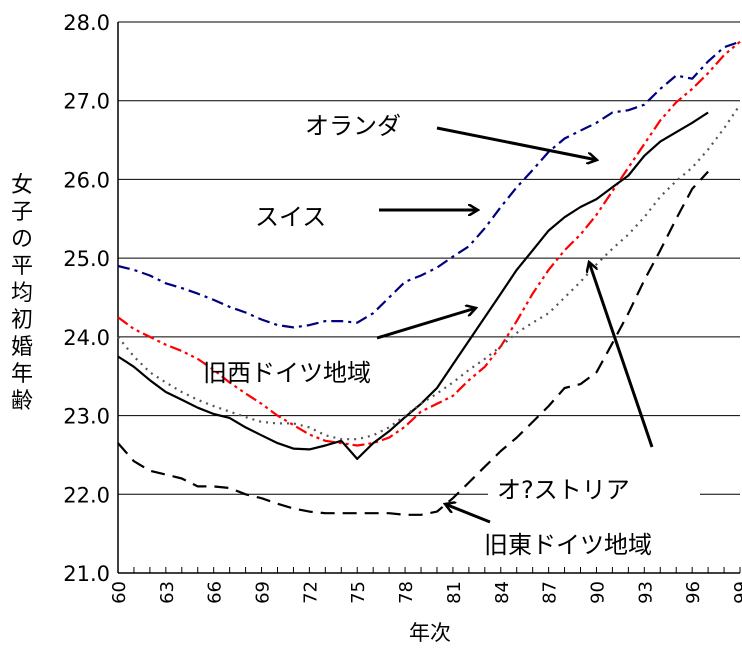 The width and height of the screenshot is (742, 649). I want to click on x-tick-label: 99, so click(736, 592).